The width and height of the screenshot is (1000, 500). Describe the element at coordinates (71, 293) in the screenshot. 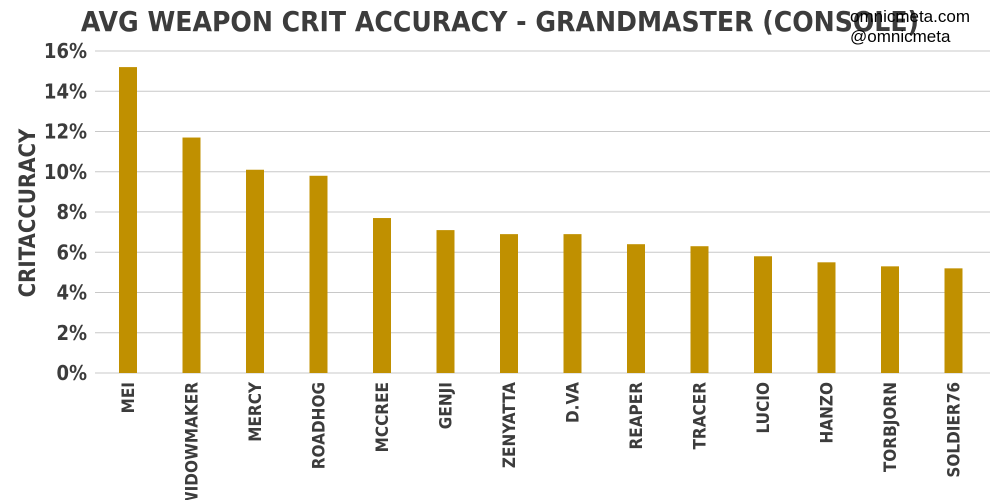

I see `y-tick-label: 4%` at that location.